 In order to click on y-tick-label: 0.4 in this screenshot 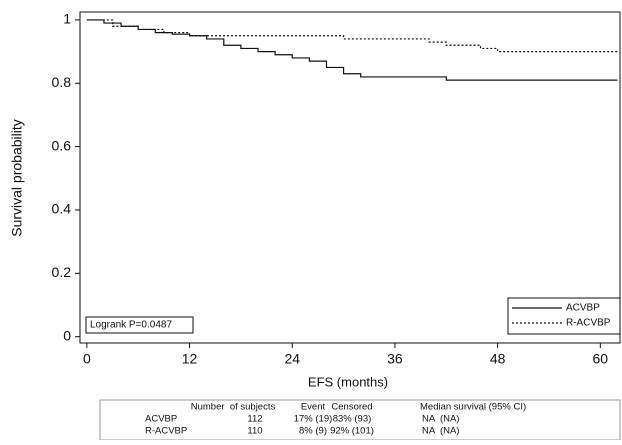, I will do `click(62, 209)`.